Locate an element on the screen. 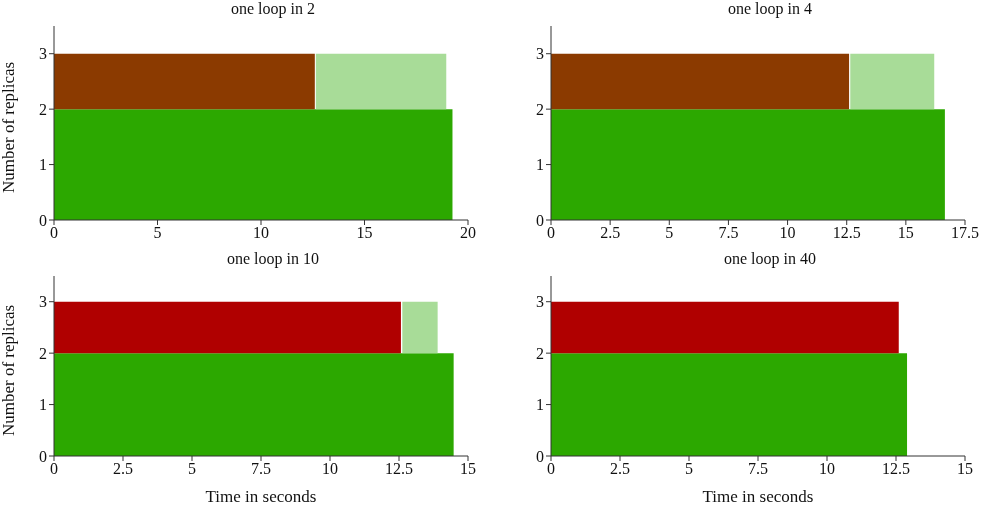  chart-title: one loop in 40 is located at coordinates (770, 260).